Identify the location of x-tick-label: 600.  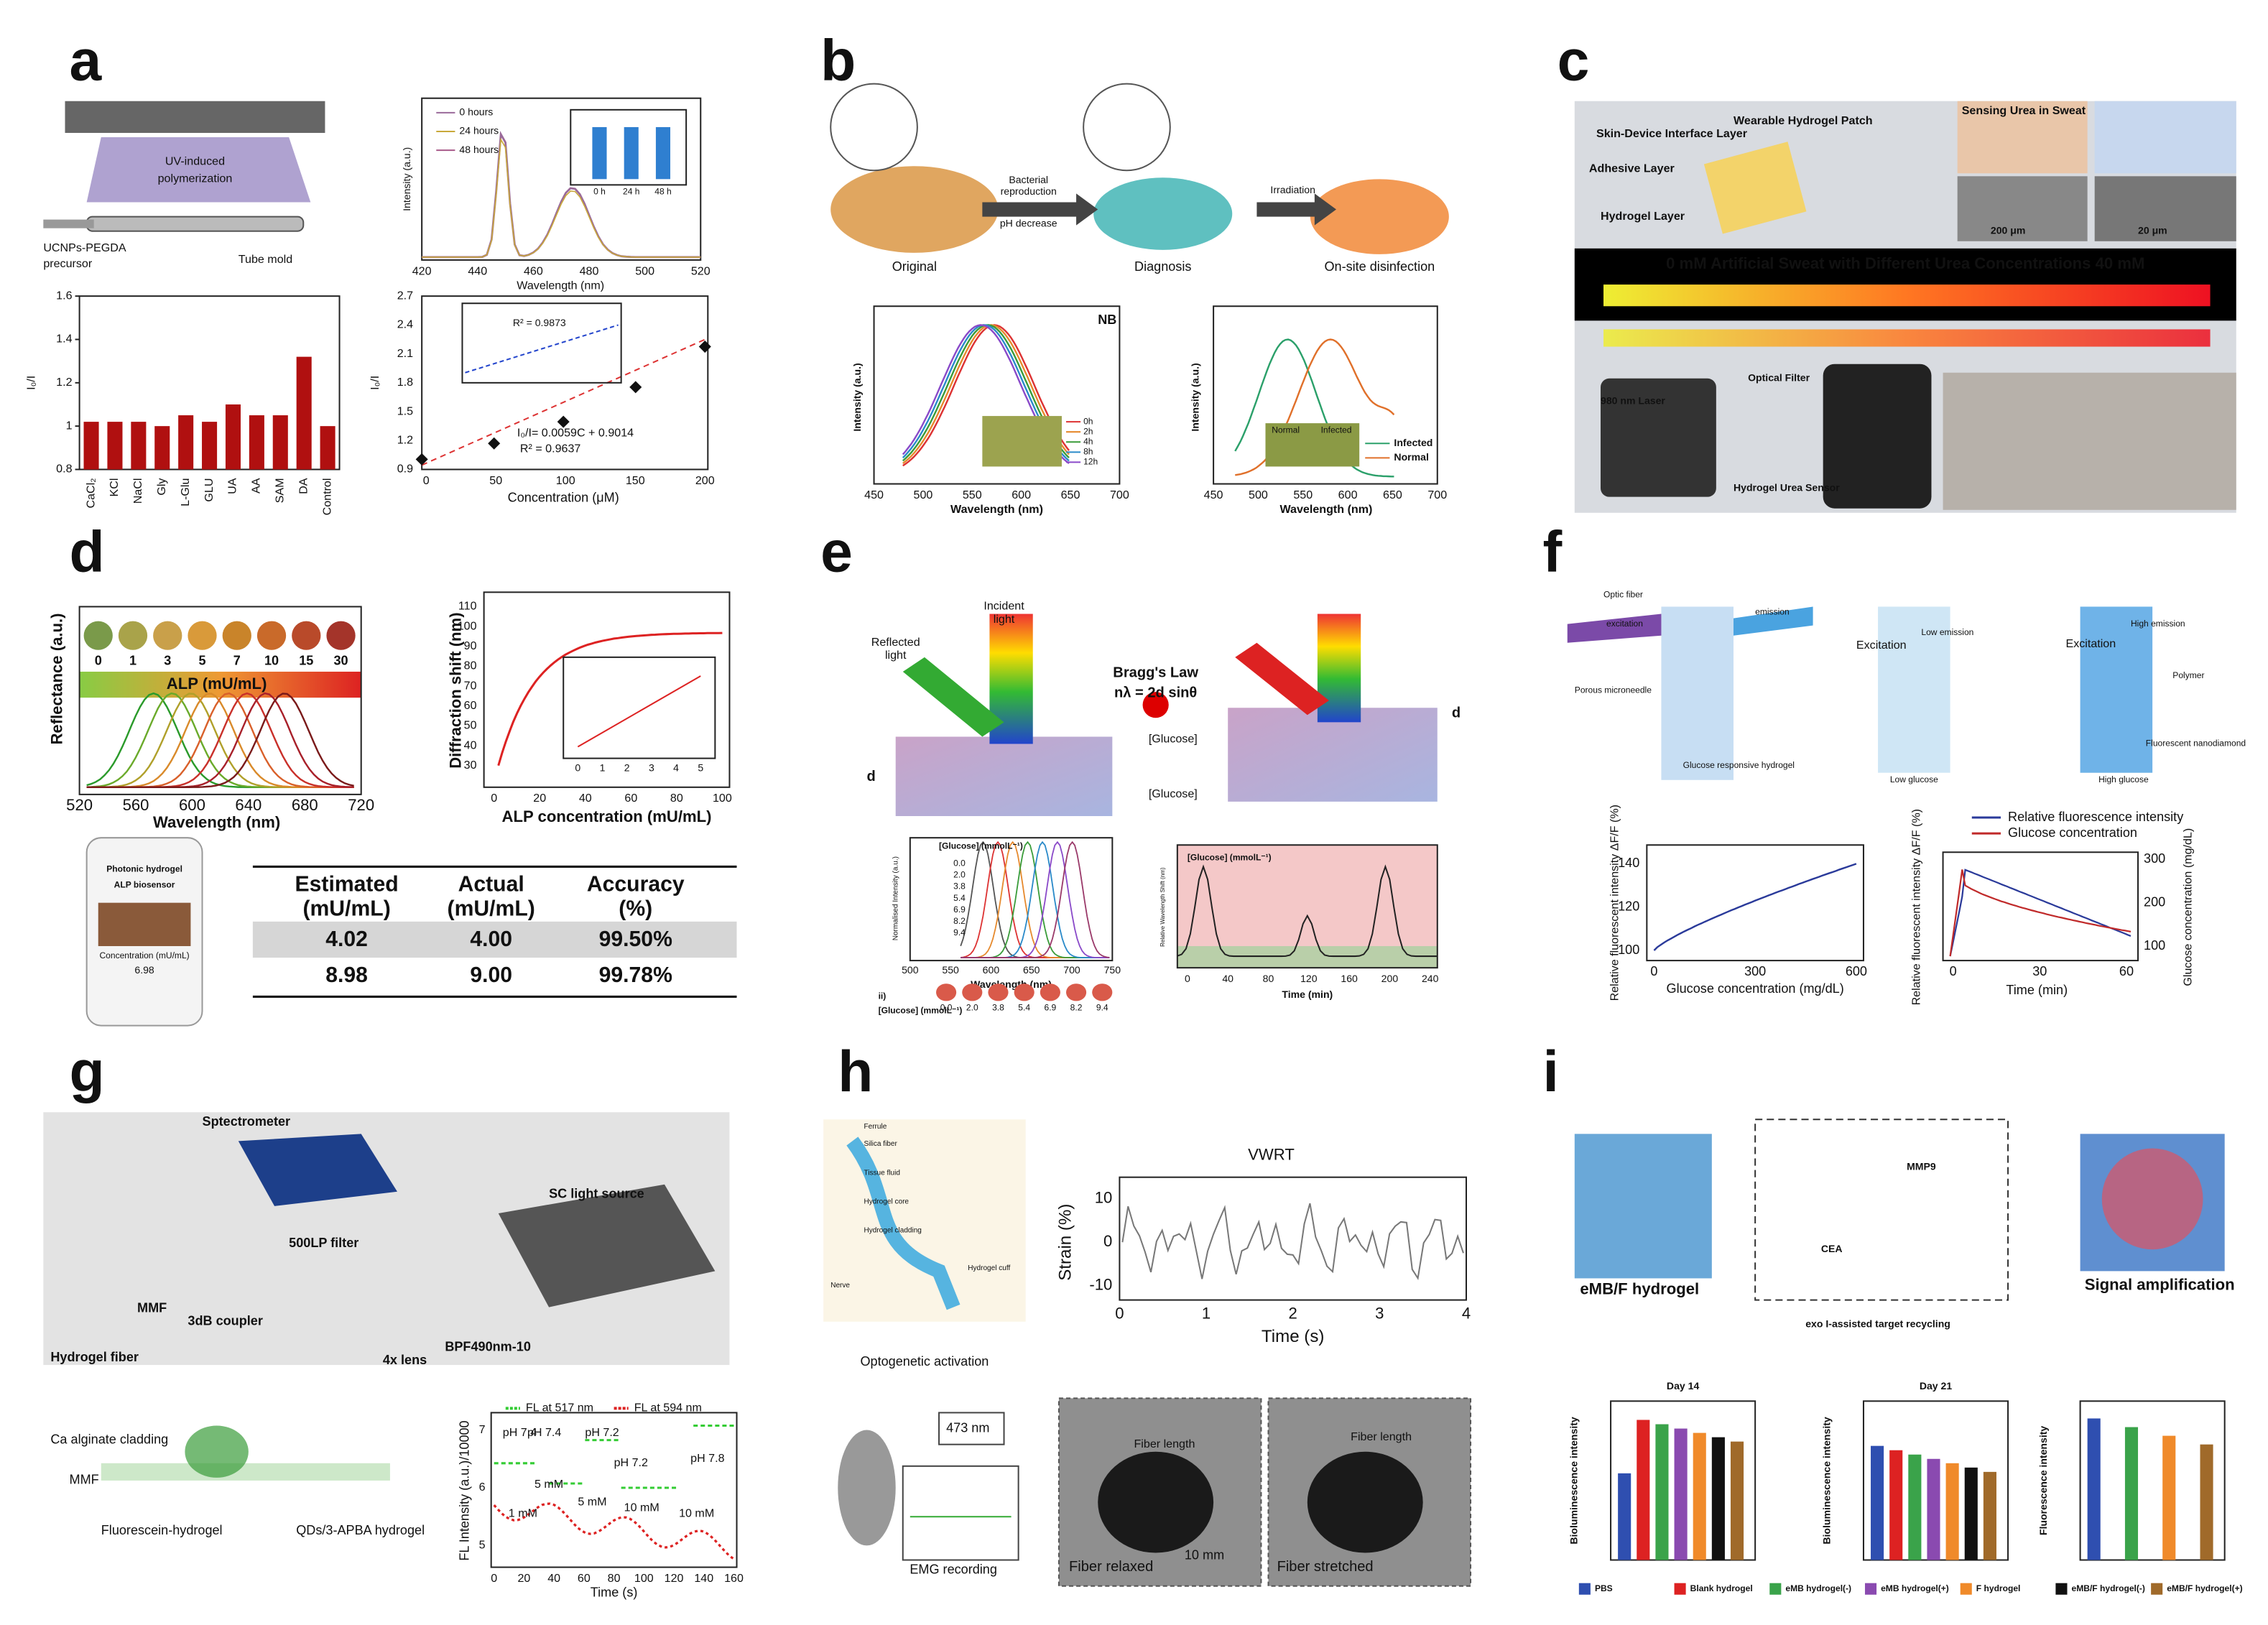
(192, 805).